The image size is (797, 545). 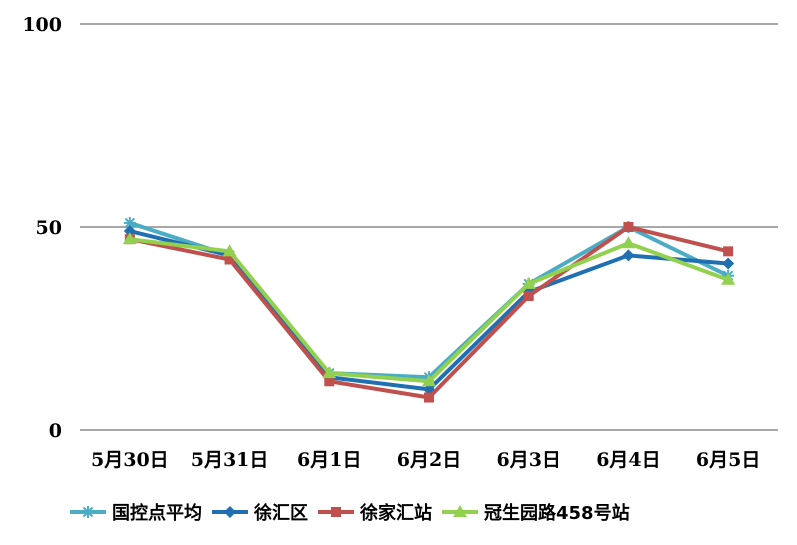 I want to click on legend-label: 徐家汇站, so click(x=395, y=513).